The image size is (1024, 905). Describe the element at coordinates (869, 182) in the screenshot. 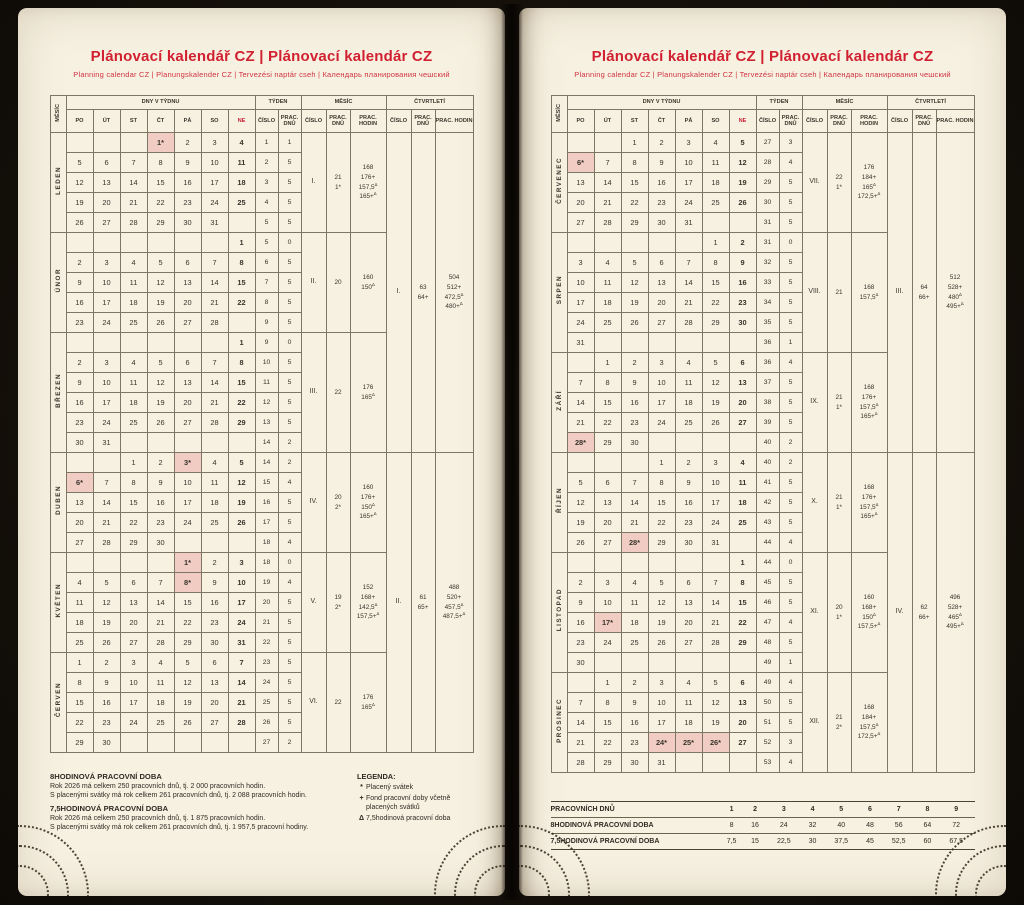

I see `month-hours-cell: 176 184+ 165Δ 172,5+Δ` at that location.